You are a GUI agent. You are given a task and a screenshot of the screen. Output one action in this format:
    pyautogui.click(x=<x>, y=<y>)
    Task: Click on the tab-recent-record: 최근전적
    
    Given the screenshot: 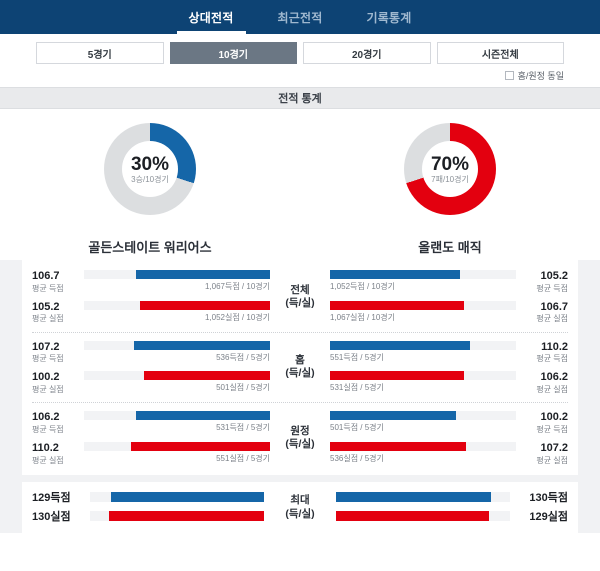 What is the action you would take?
    pyautogui.click(x=300, y=17)
    